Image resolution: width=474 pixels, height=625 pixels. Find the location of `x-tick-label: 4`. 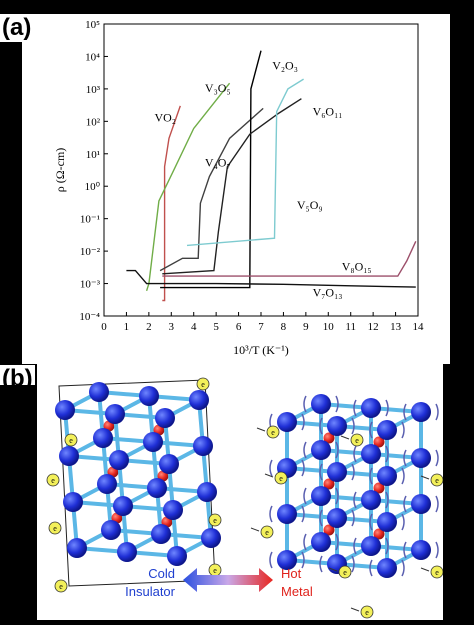

x-tick-label: 4 is located at coordinates (194, 327).